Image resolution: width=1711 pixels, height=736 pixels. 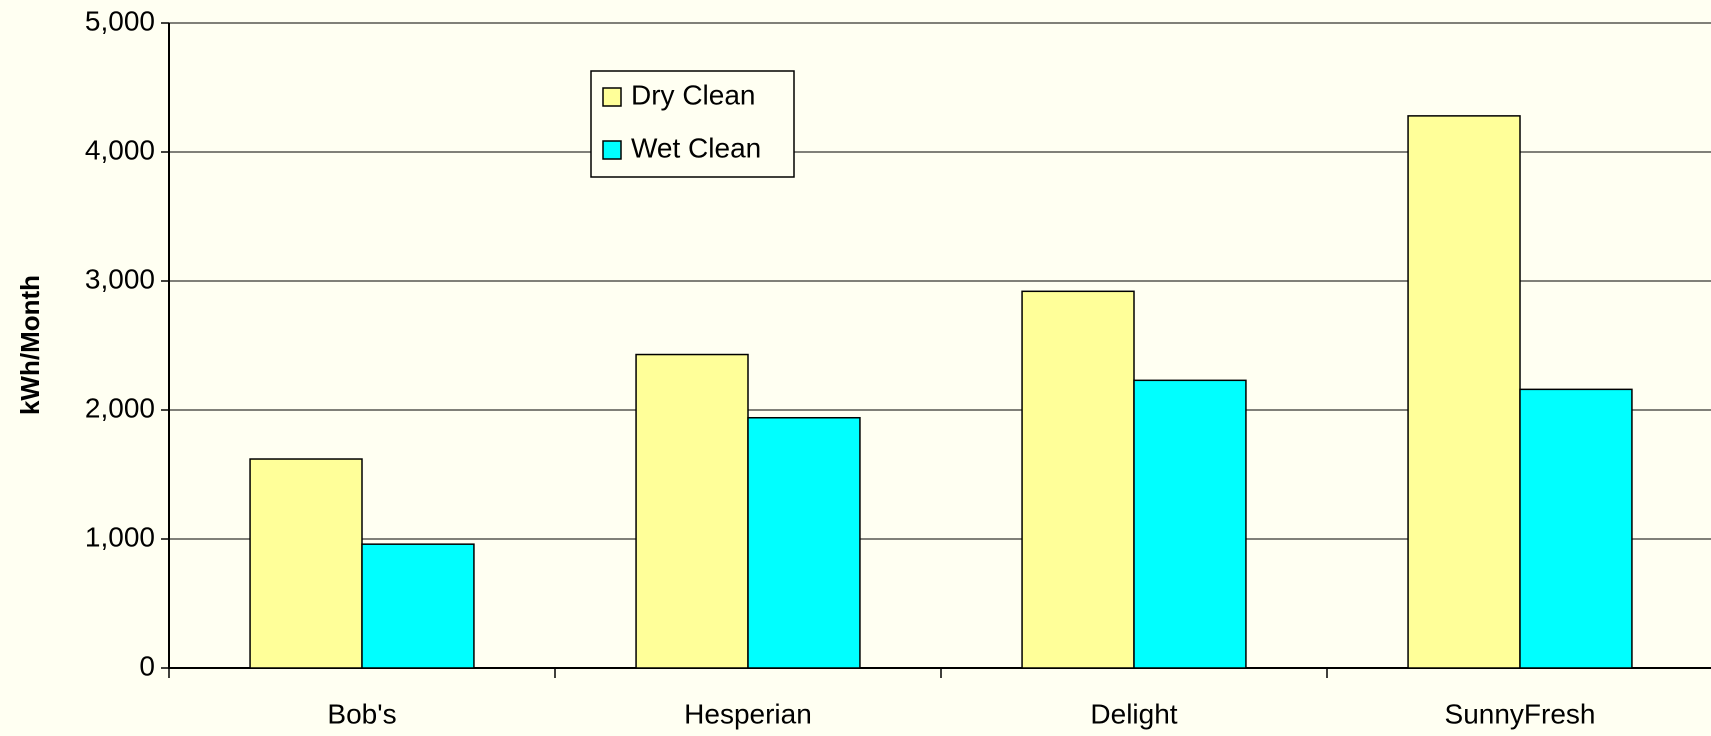 I want to click on y-tick-label: 4,000, so click(x=120, y=149).